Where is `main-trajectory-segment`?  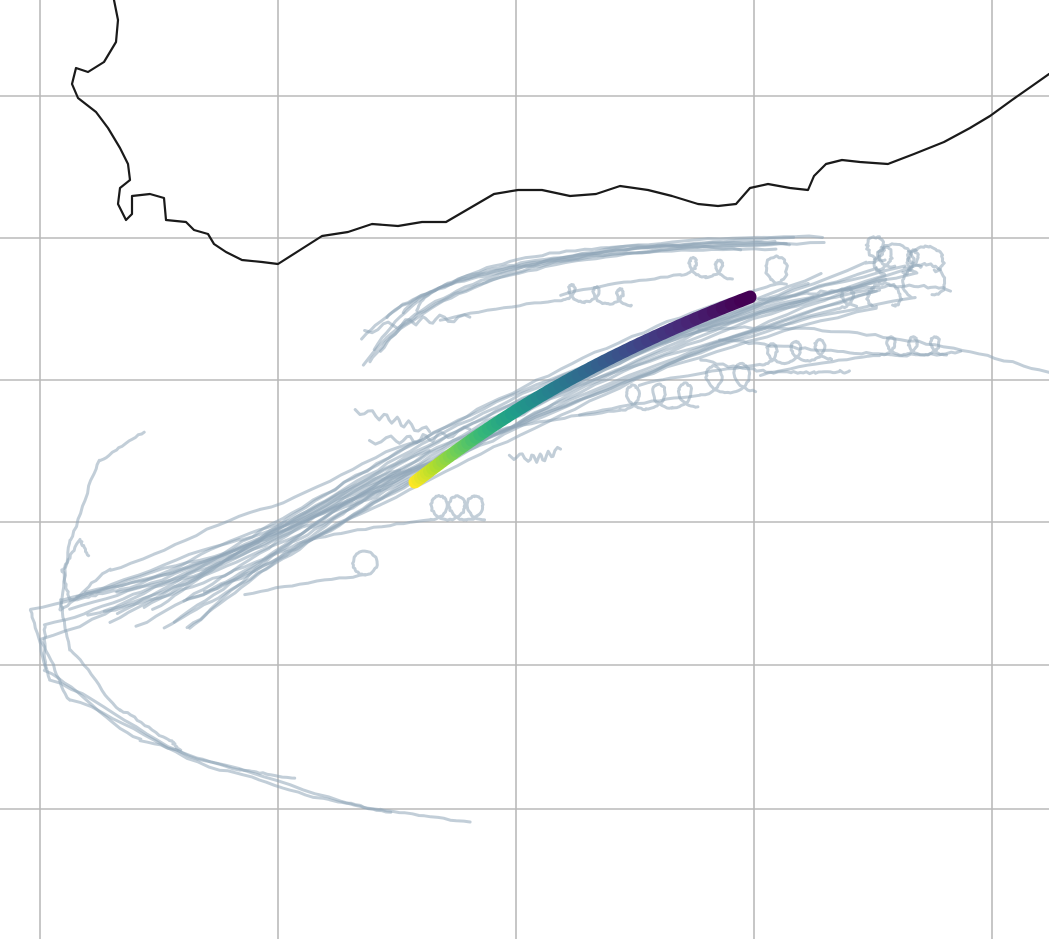
main-trajectory-segment is located at coordinates (745, 299).